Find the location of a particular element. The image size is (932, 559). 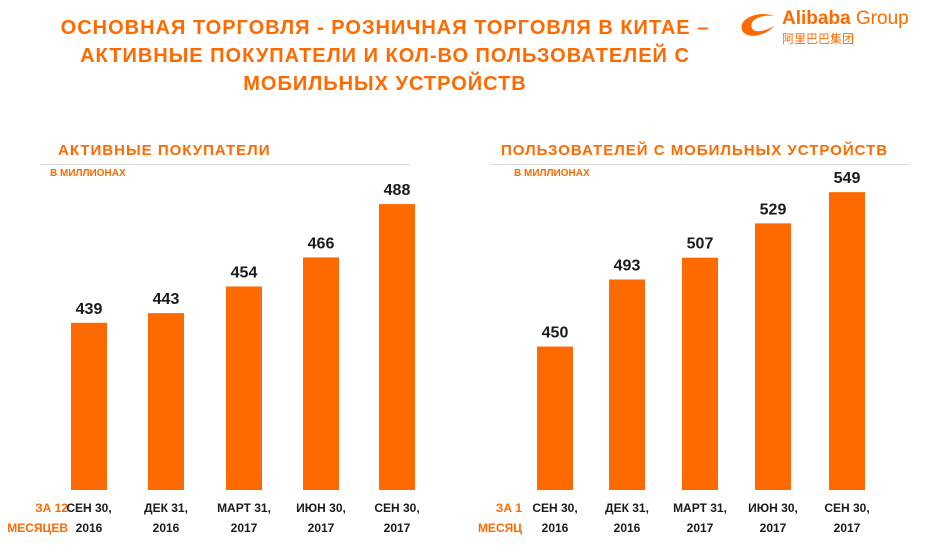

chart-1-data-label: 454 is located at coordinates (244, 272).